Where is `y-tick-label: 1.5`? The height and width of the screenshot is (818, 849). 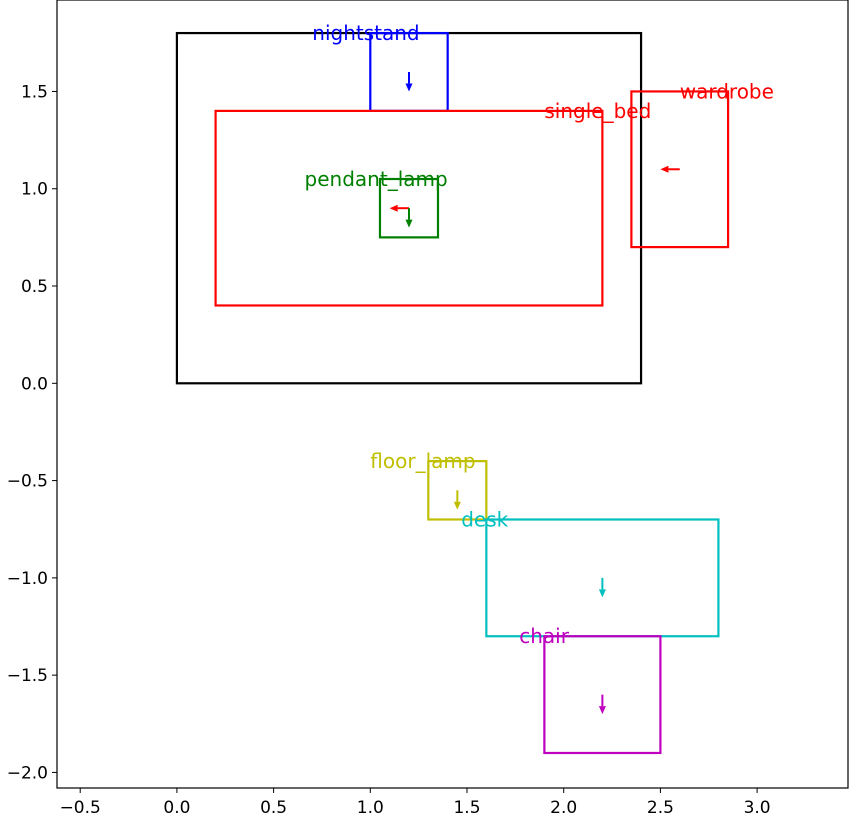
y-tick-label: 1.5 is located at coordinates (34, 92).